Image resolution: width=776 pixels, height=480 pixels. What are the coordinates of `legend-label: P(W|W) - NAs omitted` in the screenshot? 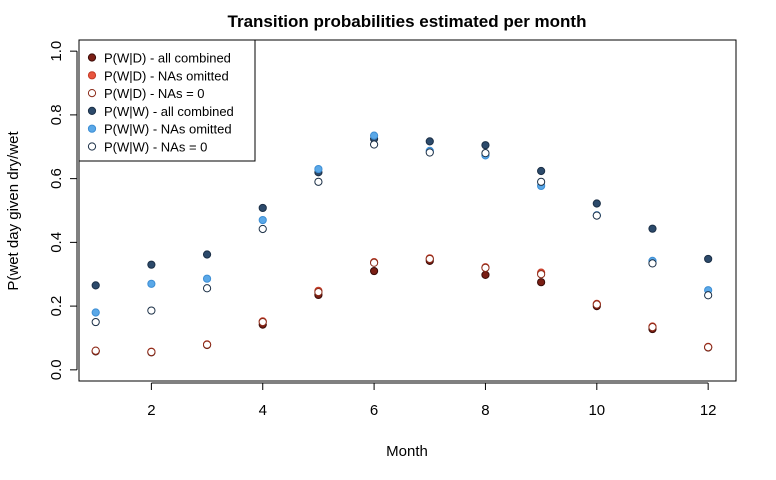 It's located at (168, 129).